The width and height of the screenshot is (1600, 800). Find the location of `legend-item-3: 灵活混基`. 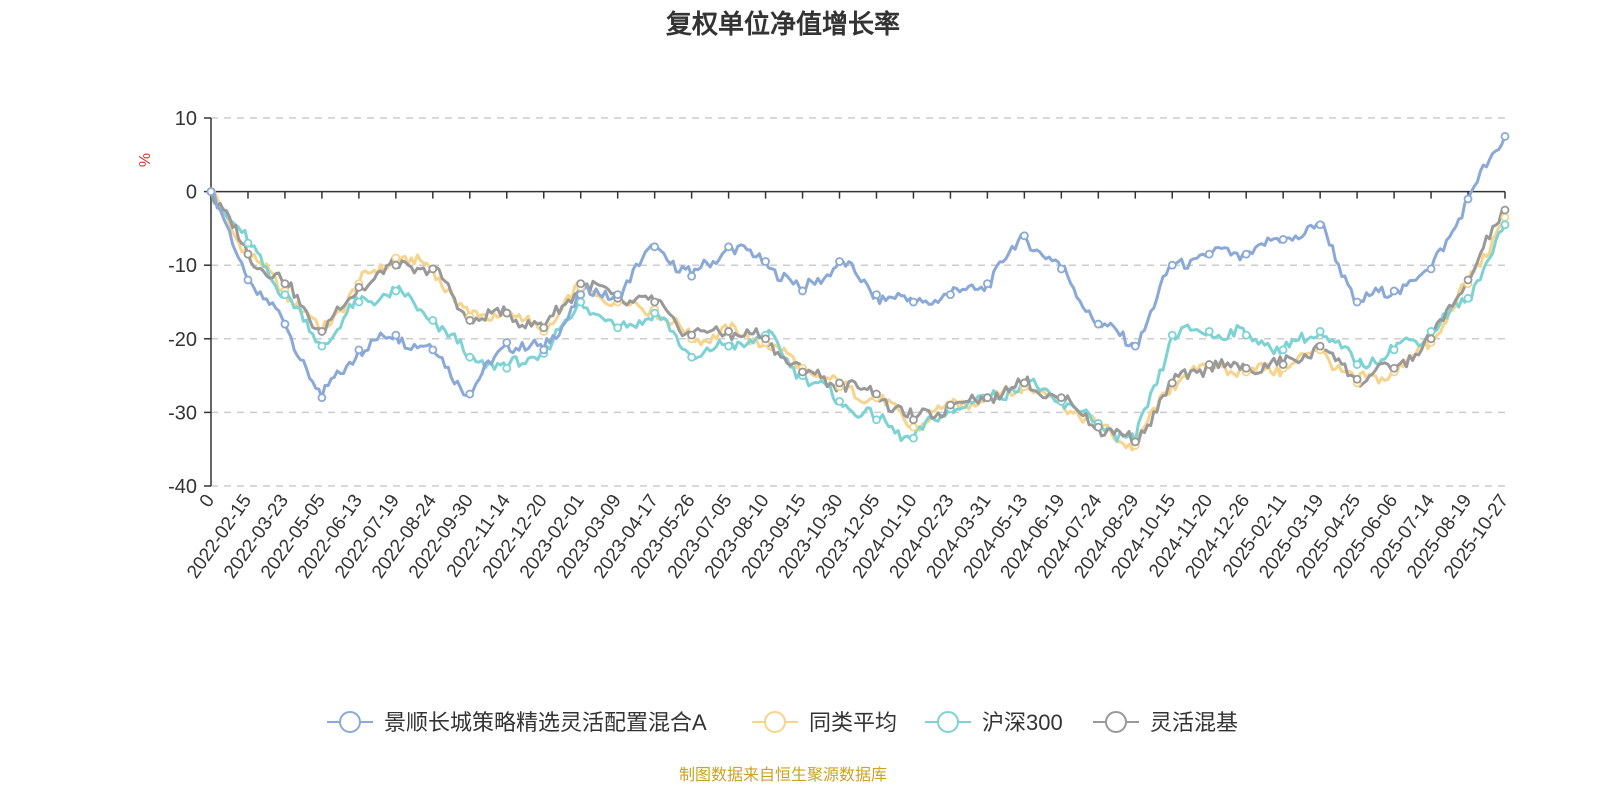

legend-item-3: 灵活混基 is located at coordinates (1165, 722).